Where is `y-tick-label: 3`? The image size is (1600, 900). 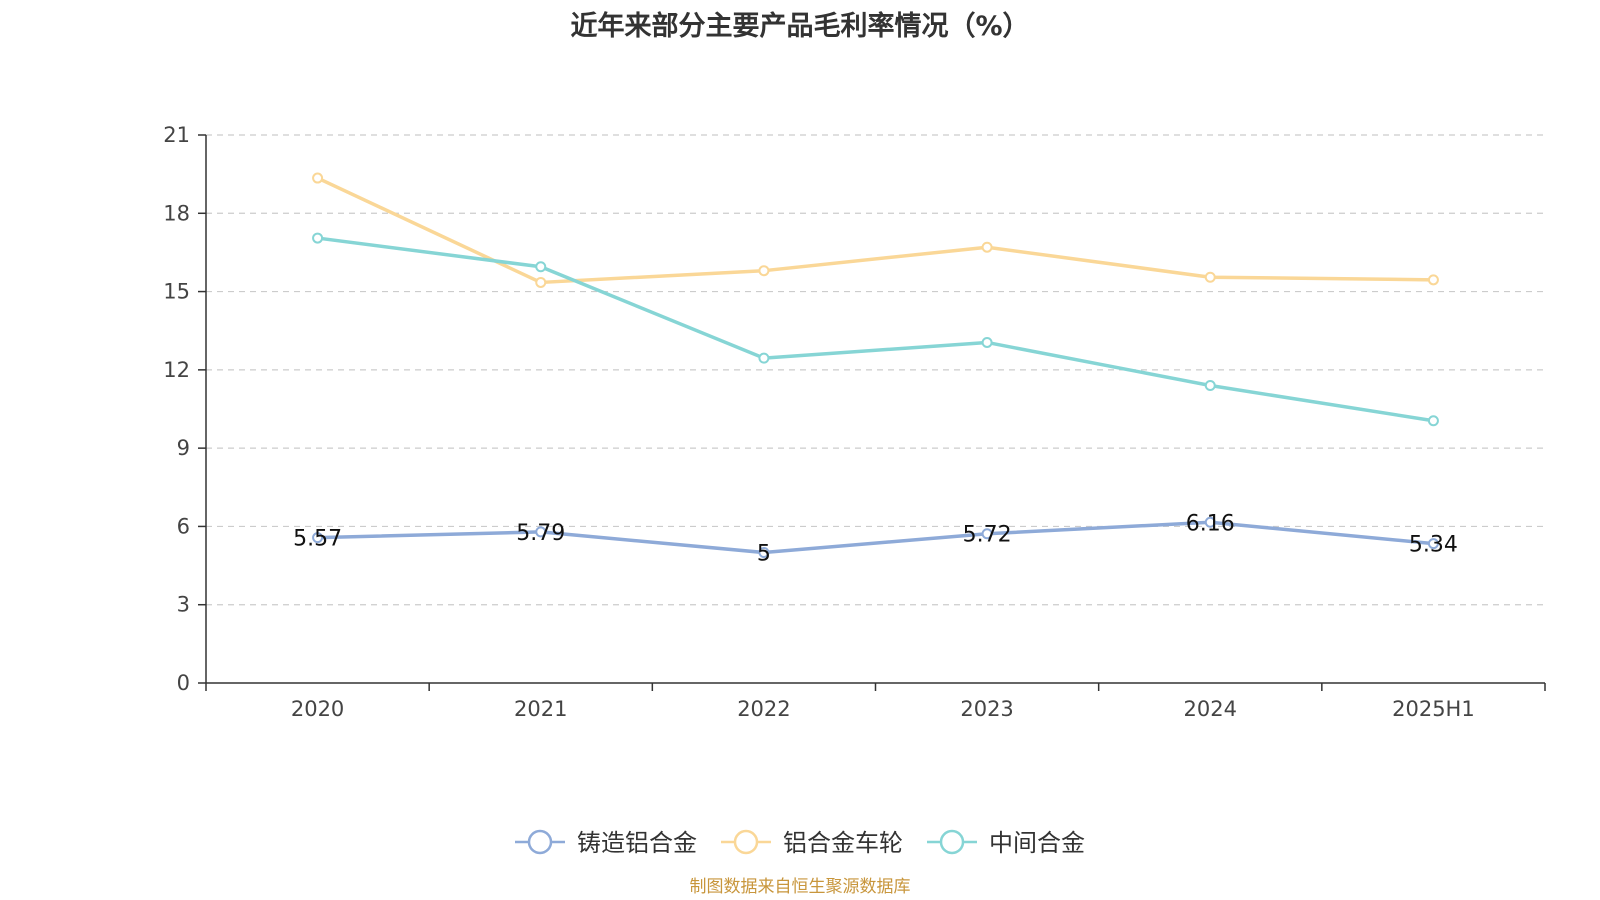 y-tick-label: 3 is located at coordinates (183, 605).